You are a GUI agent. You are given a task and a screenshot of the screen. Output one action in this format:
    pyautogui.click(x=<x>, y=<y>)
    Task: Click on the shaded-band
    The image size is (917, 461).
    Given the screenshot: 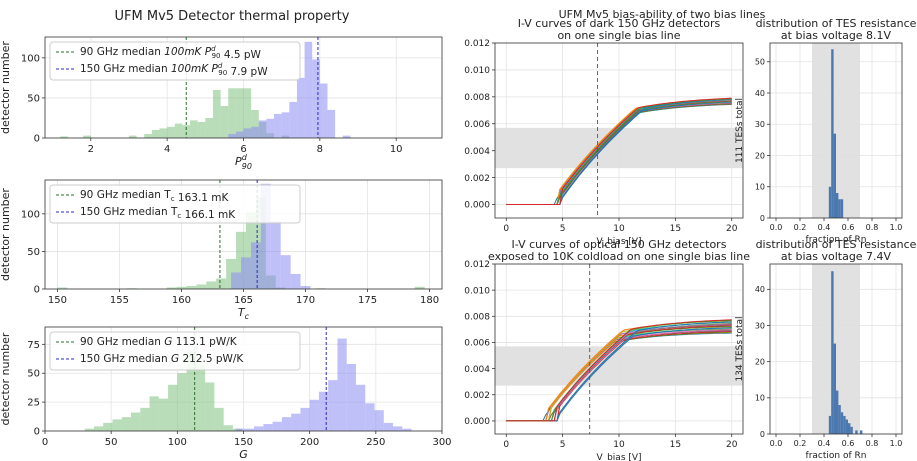 What is the action you would take?
    pyautogui.click(x=619, y=366)
    